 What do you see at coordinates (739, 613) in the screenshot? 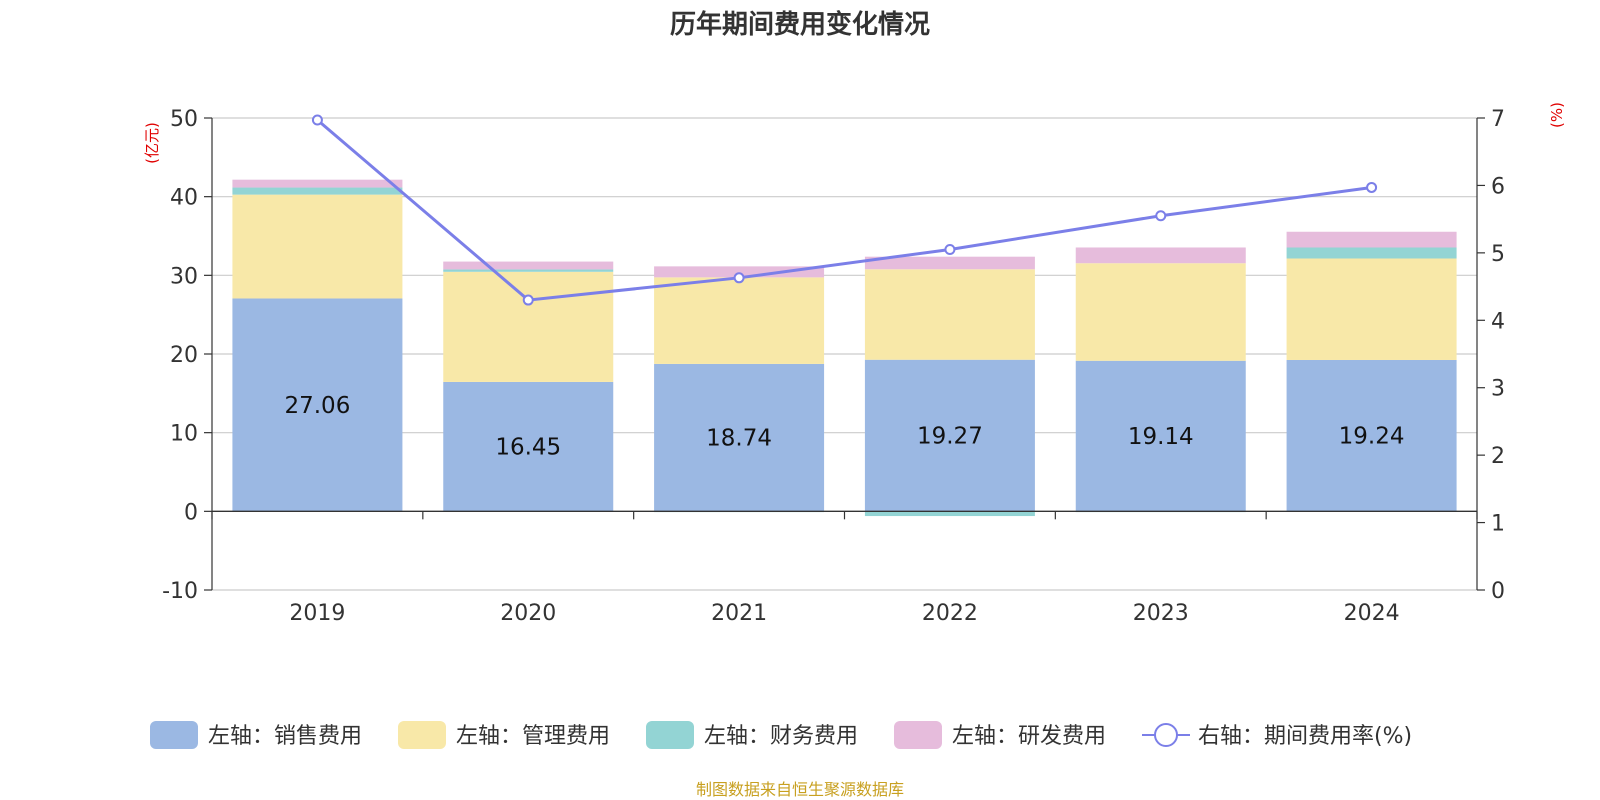
I see `x-tick-label: 2021` at bounding box center [739, 613].